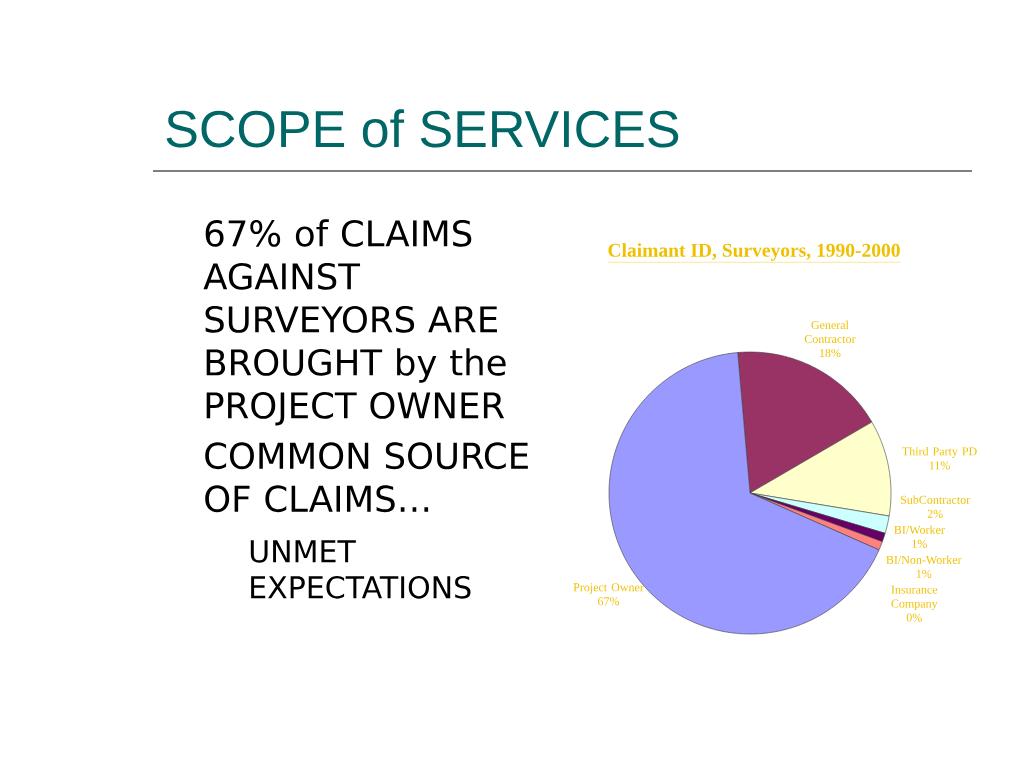 The height and width of the screenshot is (768, 1024). Describe the element at coordinates (830, 353) in the screenshot. I see `data-label: 18%` at that location.